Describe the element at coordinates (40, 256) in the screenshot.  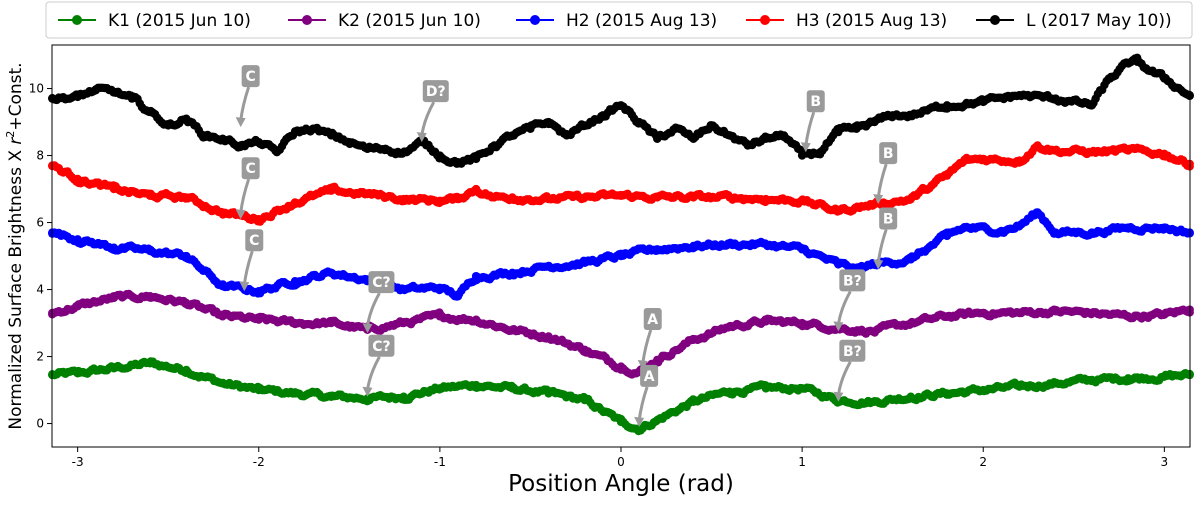
I see `y-axis: 0 2 4 6 8 10` at that location.